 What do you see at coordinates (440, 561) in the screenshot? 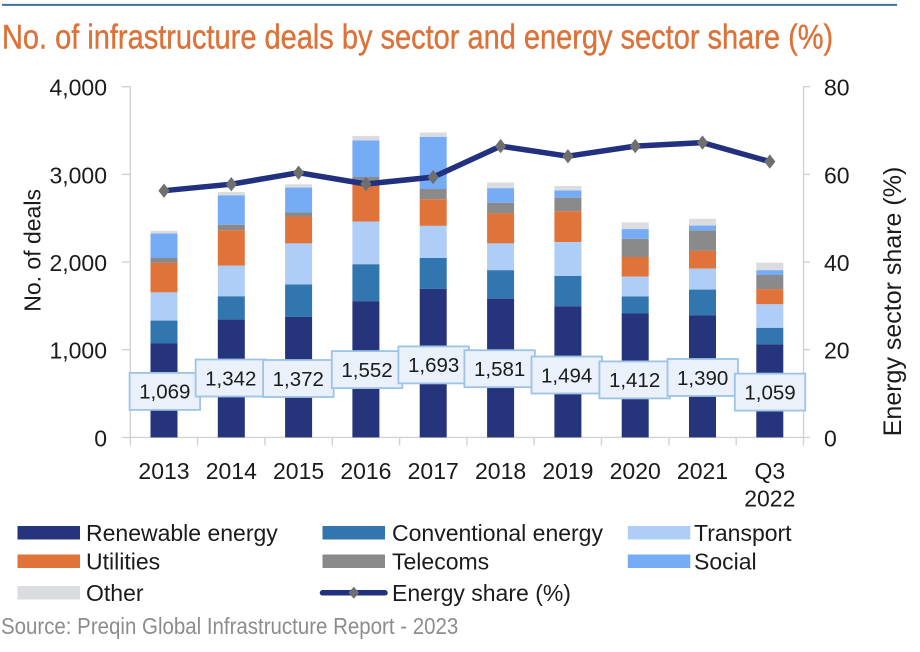
I see `svg-text: Telecoms` at bounding box center [440, 561].